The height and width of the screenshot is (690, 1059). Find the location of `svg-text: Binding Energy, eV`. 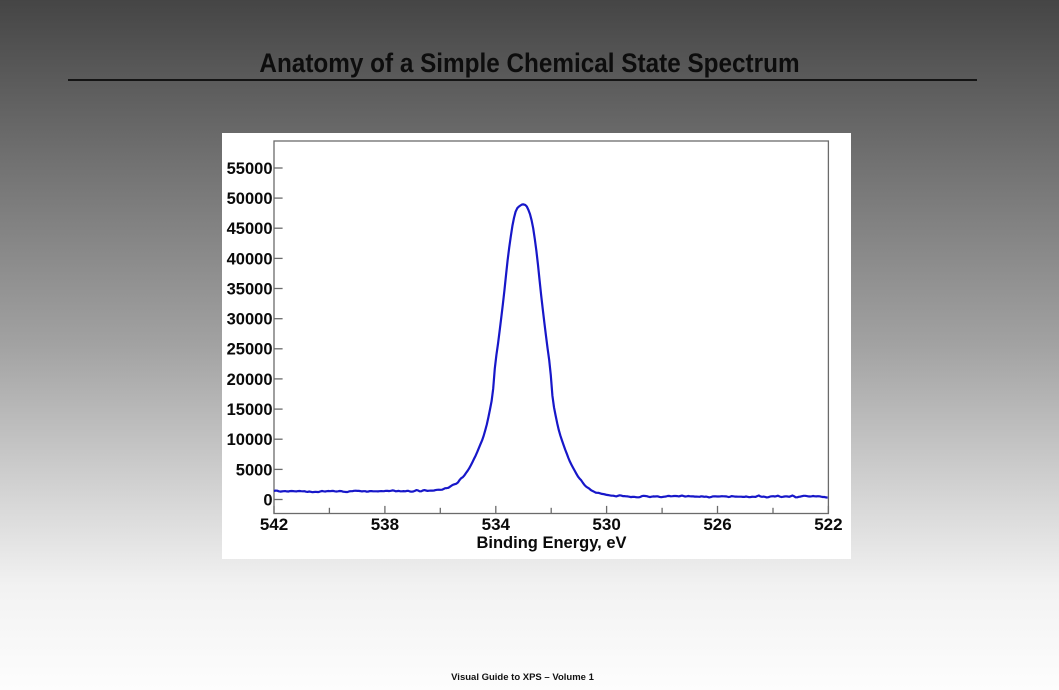

svg-text: Binding Energy, eV is located at coordinates (551, 543).